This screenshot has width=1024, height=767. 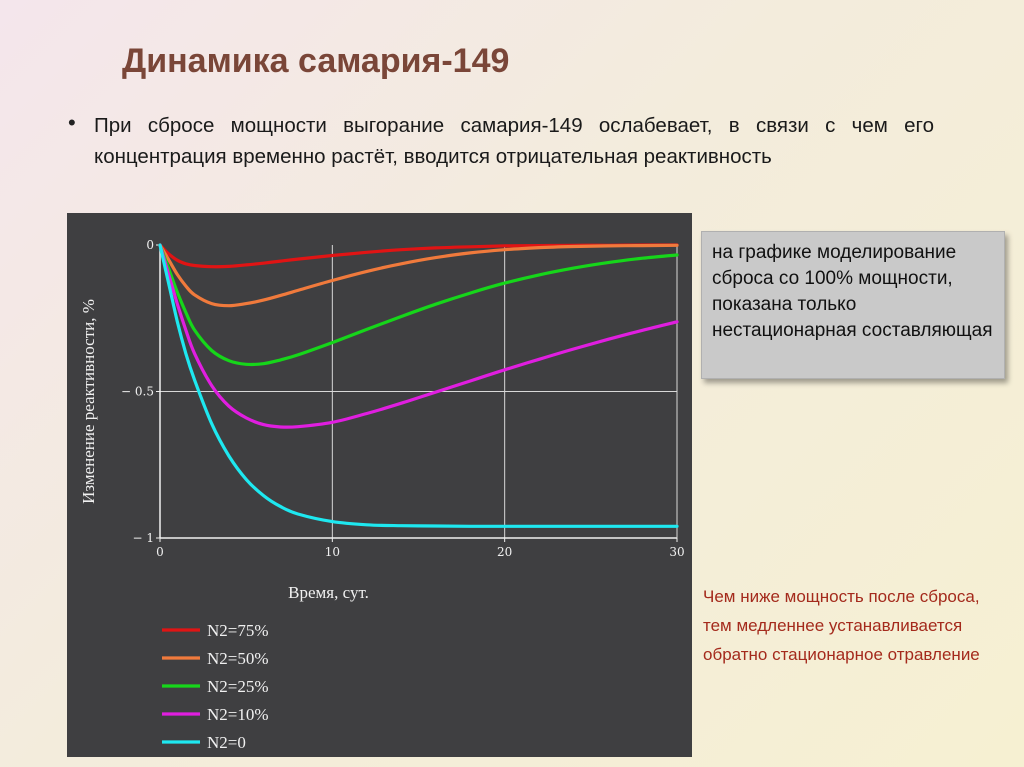 What do you see at coordinates (150, 245) in the screenshot?
I see `y-tick-label: 0` at bounding box center [150, 245].